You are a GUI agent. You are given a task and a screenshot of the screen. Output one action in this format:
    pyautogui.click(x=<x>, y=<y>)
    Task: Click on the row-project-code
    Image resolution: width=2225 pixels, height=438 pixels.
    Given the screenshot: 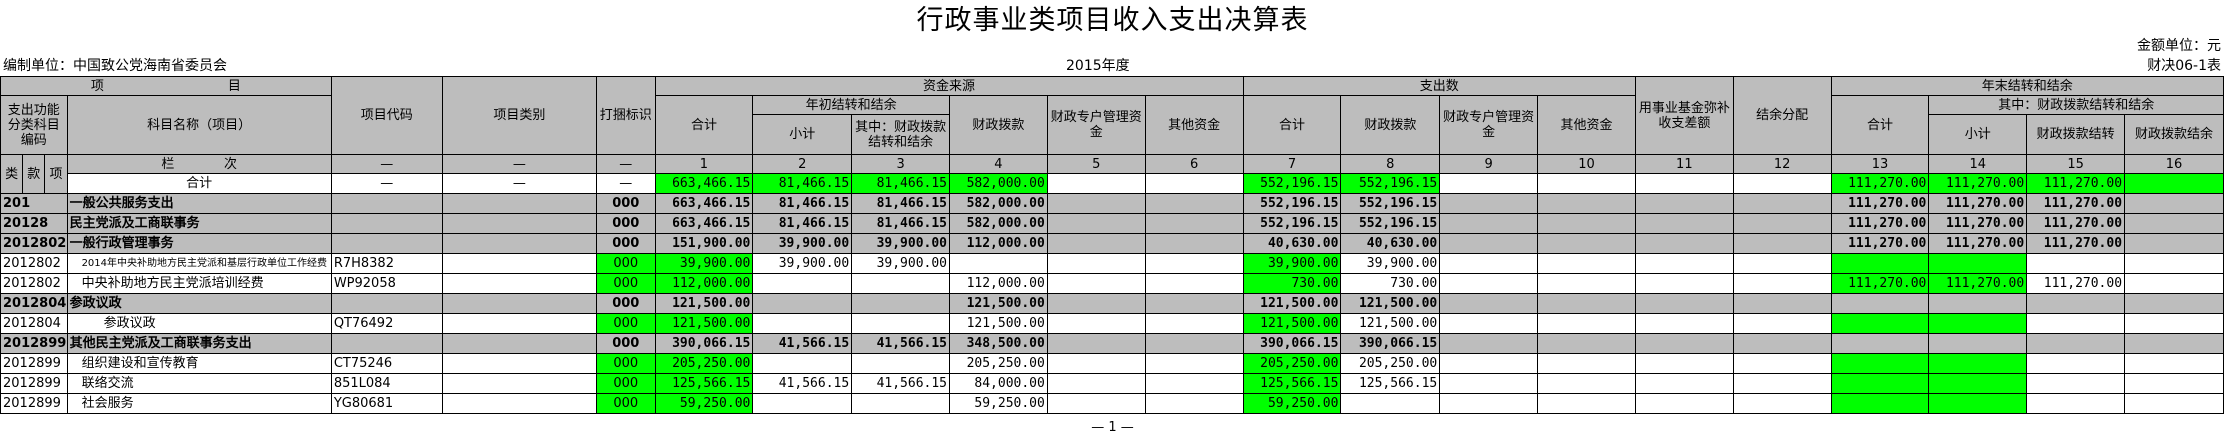 What is the action you would take?
    pyautogui.click(x=386, y=343)
    